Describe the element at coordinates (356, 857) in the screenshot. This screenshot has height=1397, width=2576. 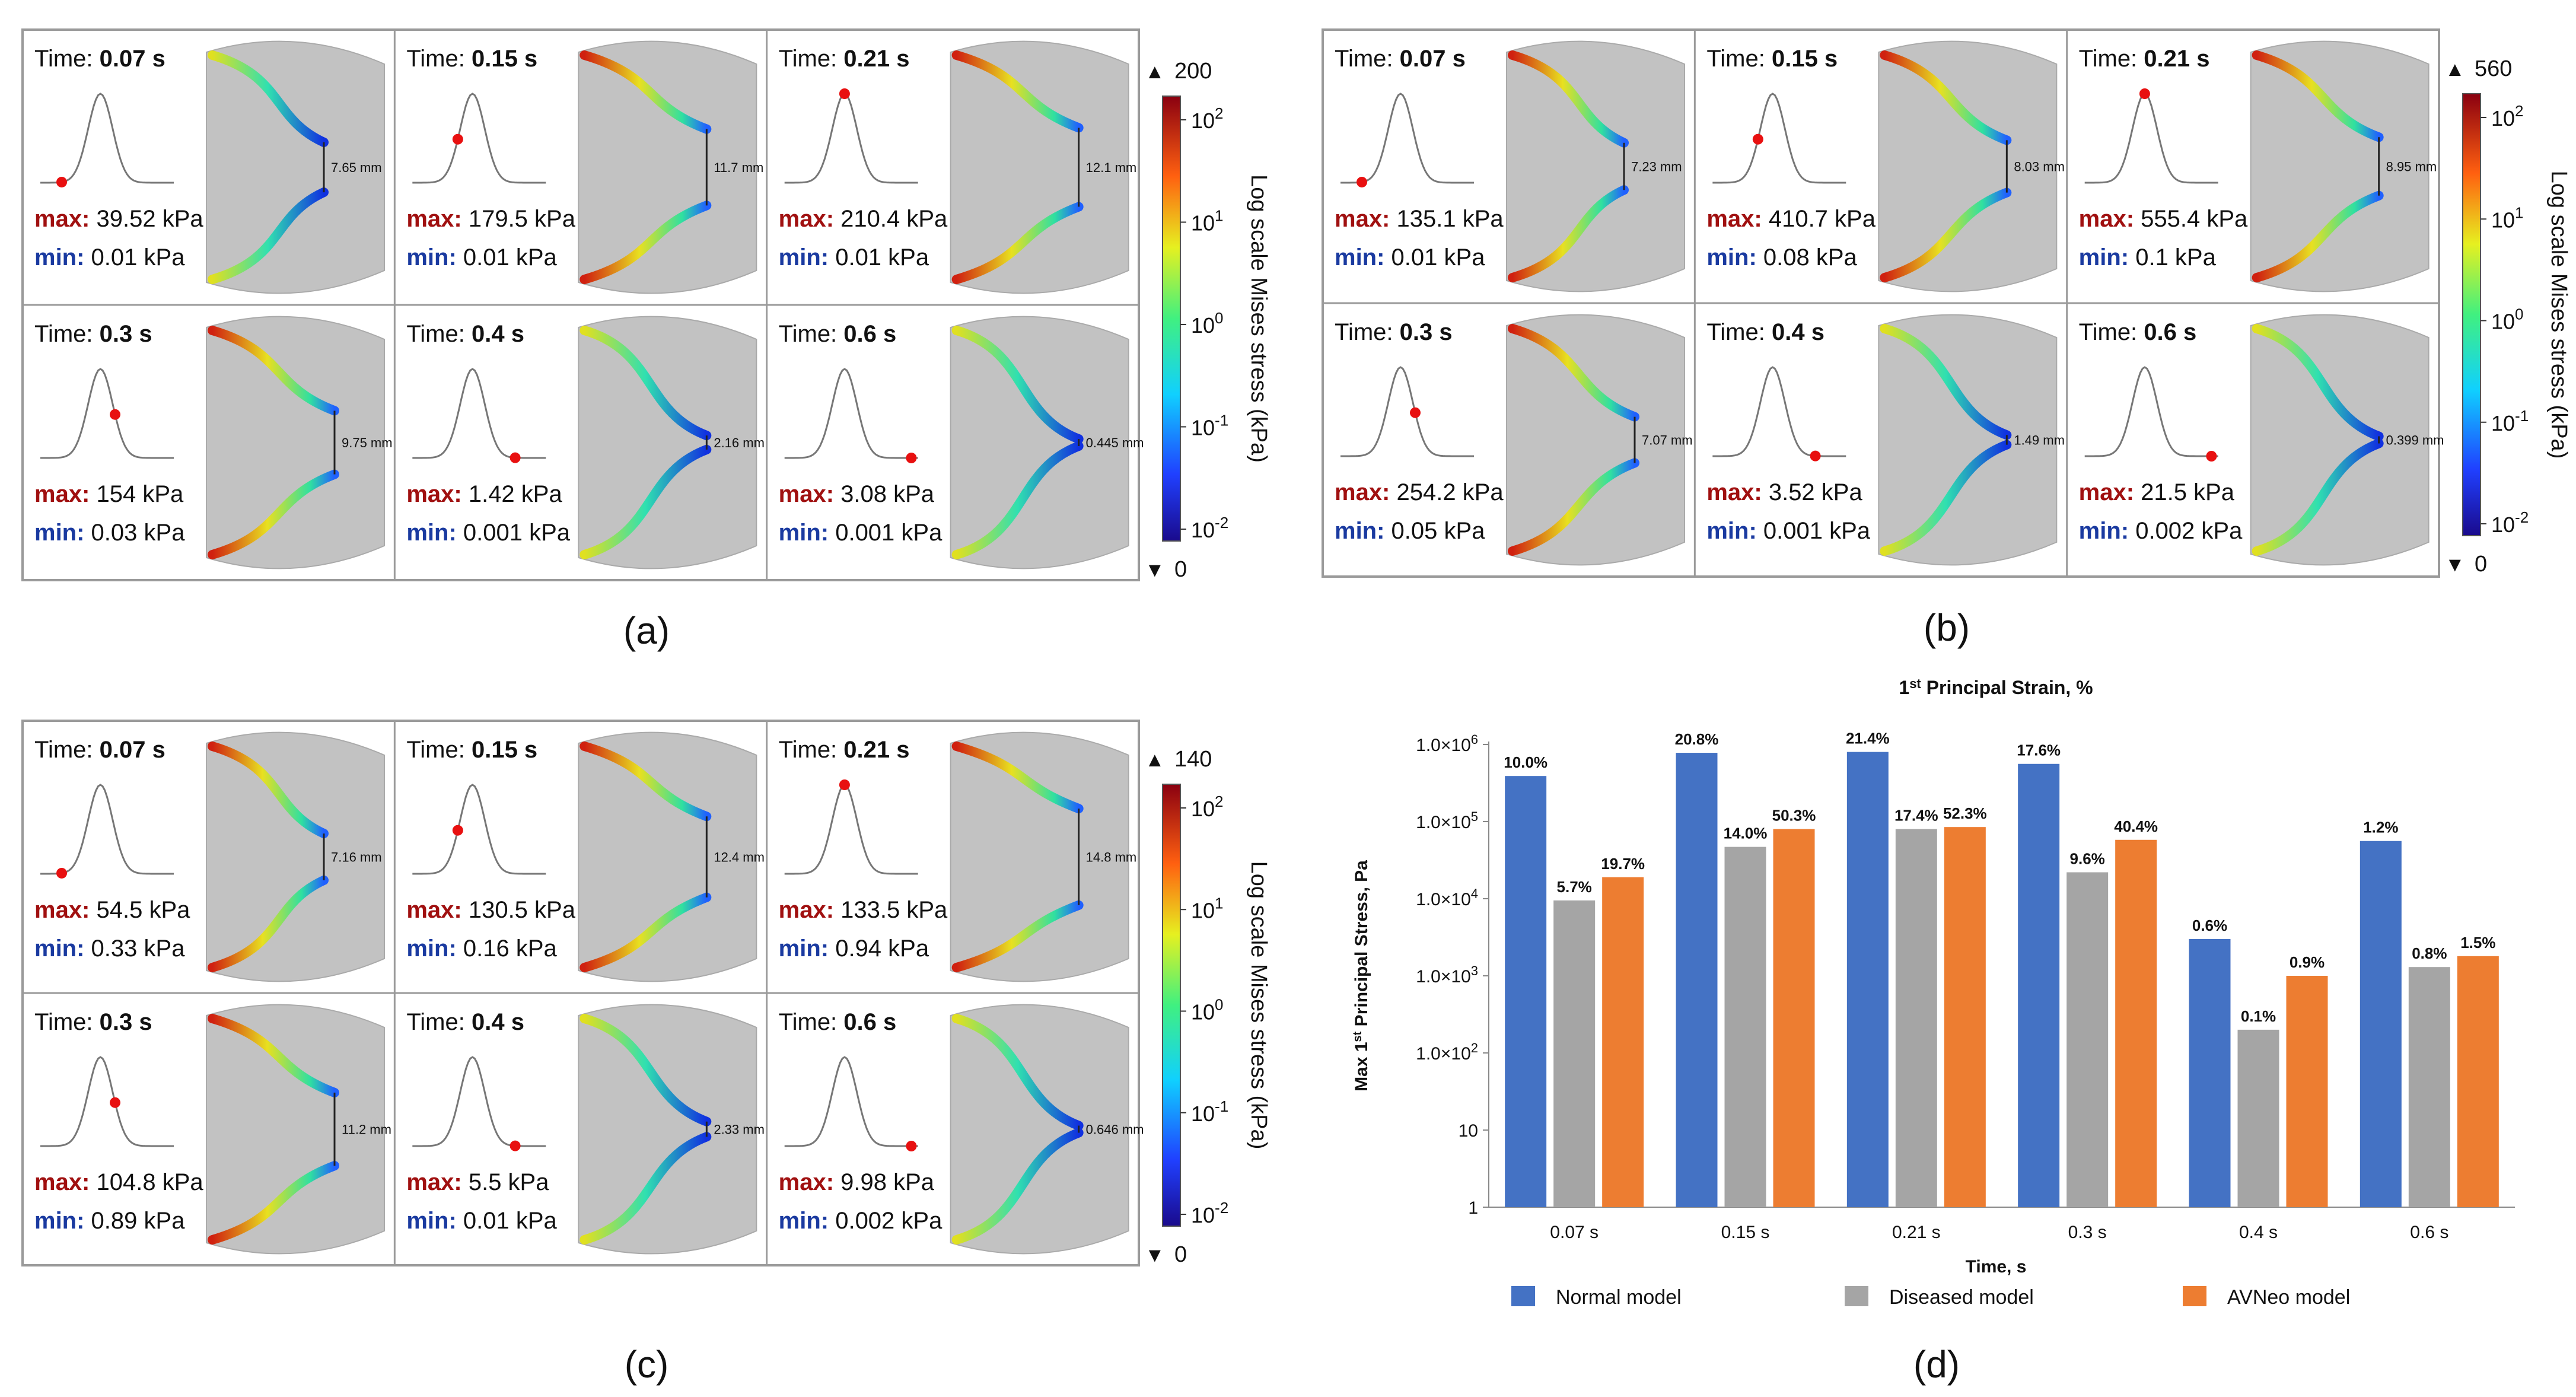
I see `gap-label: 7.16 mm` at that location.